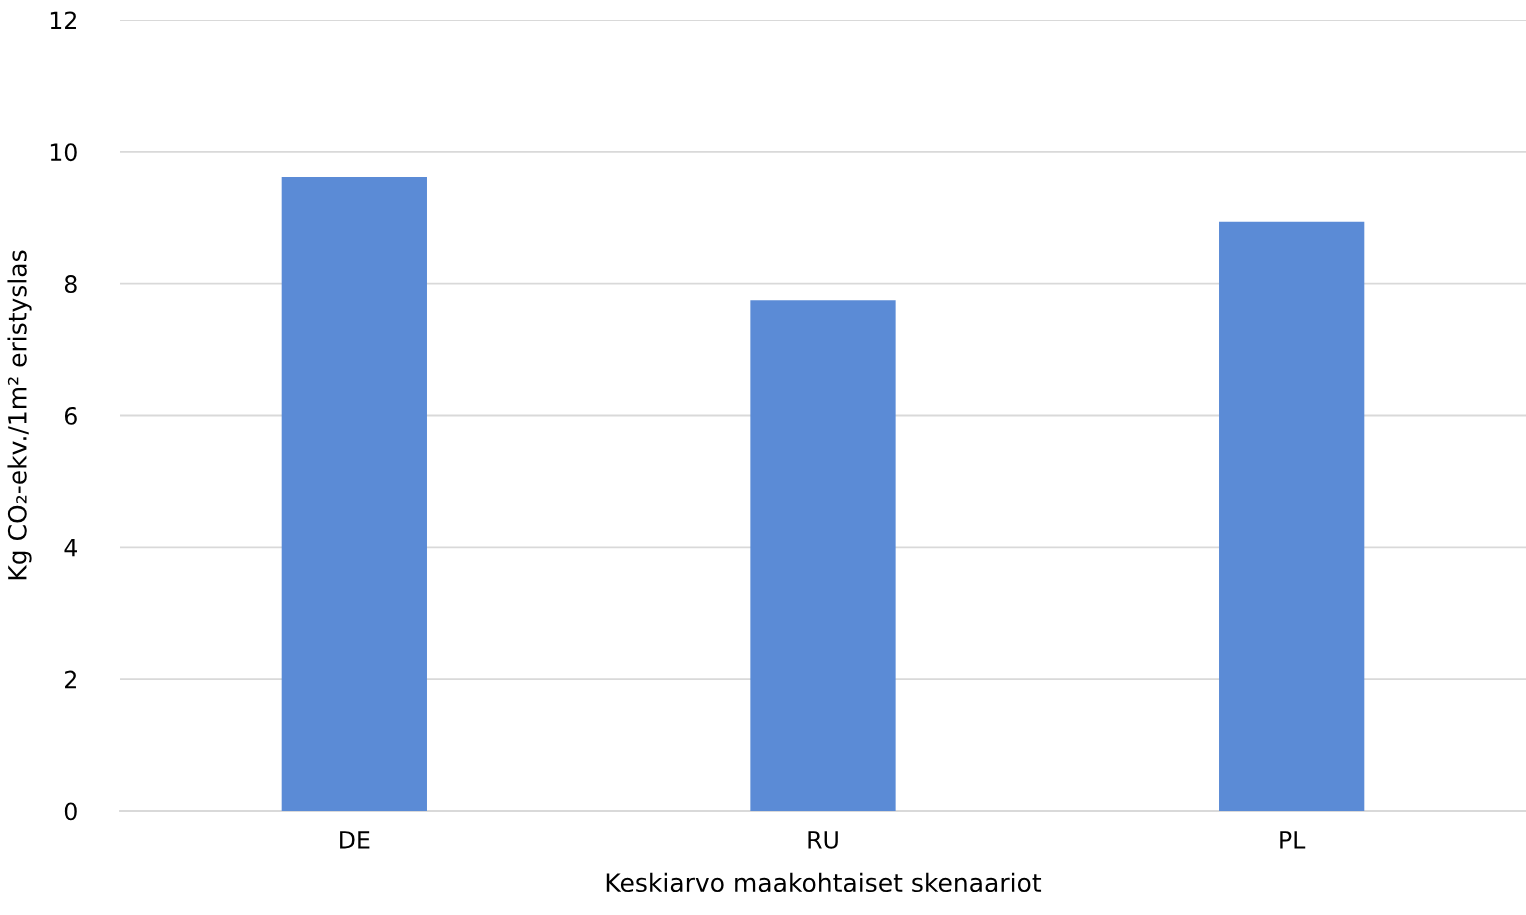 The height and width of the screenshot is (915, 1526). Describe the element at coordinates (355, 840) in the screenshot. I see `x-tick-label: DE` at that location.